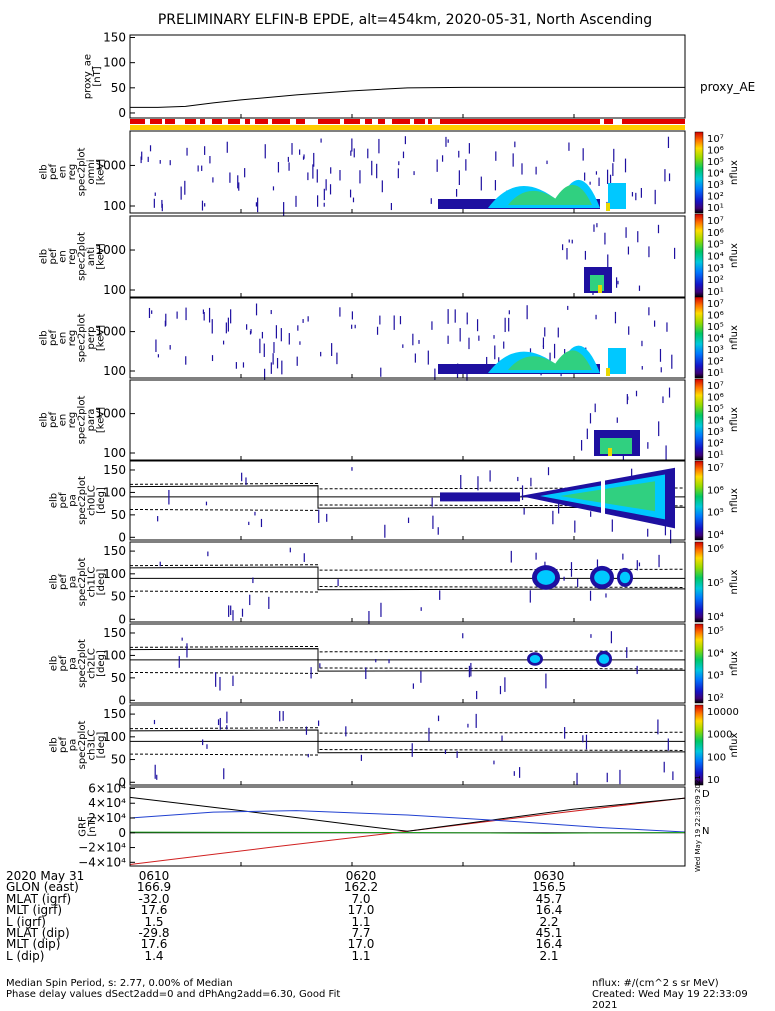 This screenshot has height=1011, width=775. What do you see at coordinates (97, 76) in the screenshot?
I see `y-label-line: [nT]` at bounding box center [97, 76].